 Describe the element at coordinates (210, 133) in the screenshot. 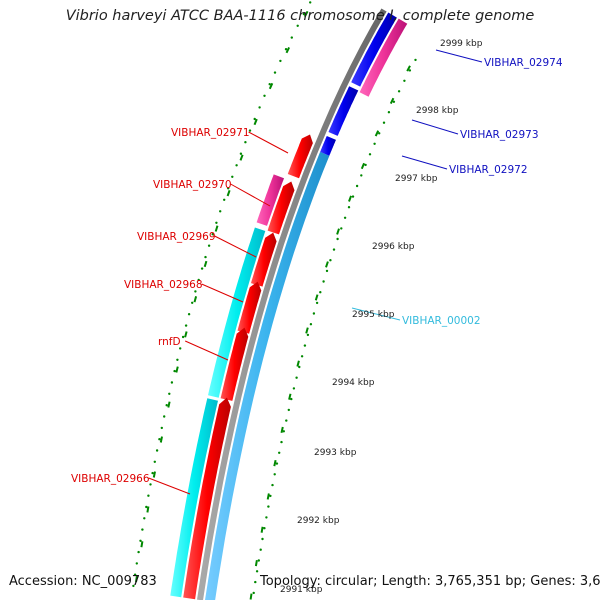

I see `gene-label-left: VIBHAR_02971` at that location.